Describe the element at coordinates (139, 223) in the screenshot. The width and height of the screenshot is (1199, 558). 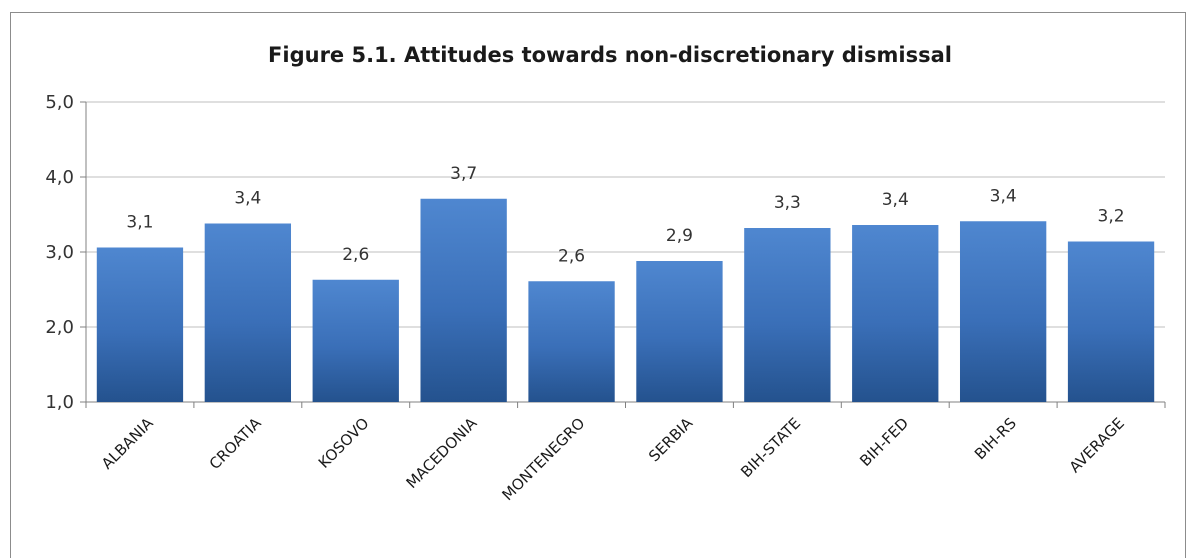
I see `data-label: 3,1` at that location.